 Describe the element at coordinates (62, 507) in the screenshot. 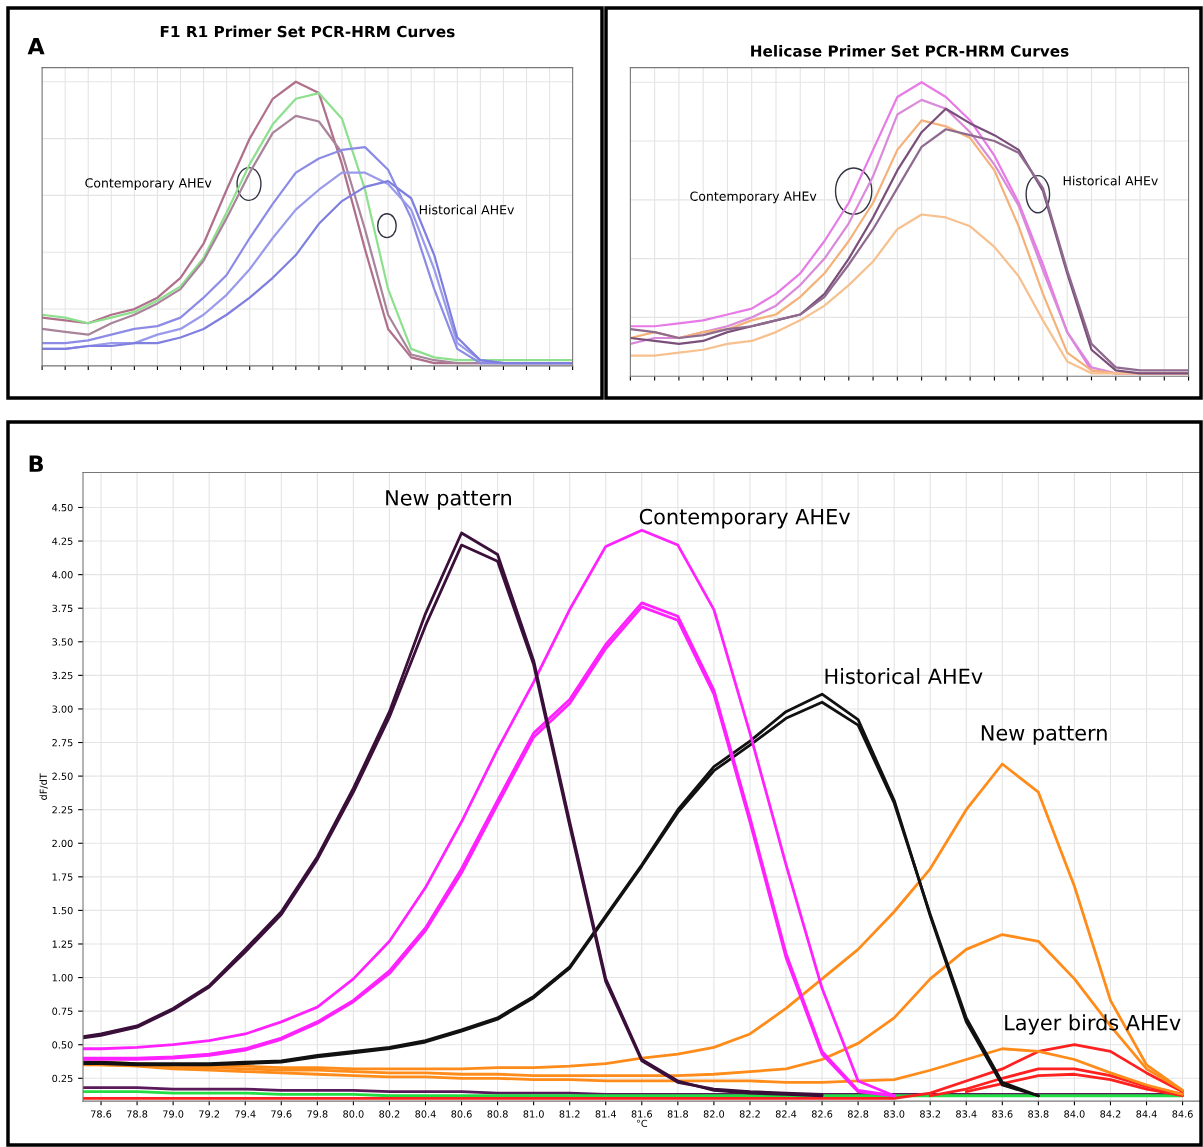

I see `y-tick-label: 4.50` at that location.